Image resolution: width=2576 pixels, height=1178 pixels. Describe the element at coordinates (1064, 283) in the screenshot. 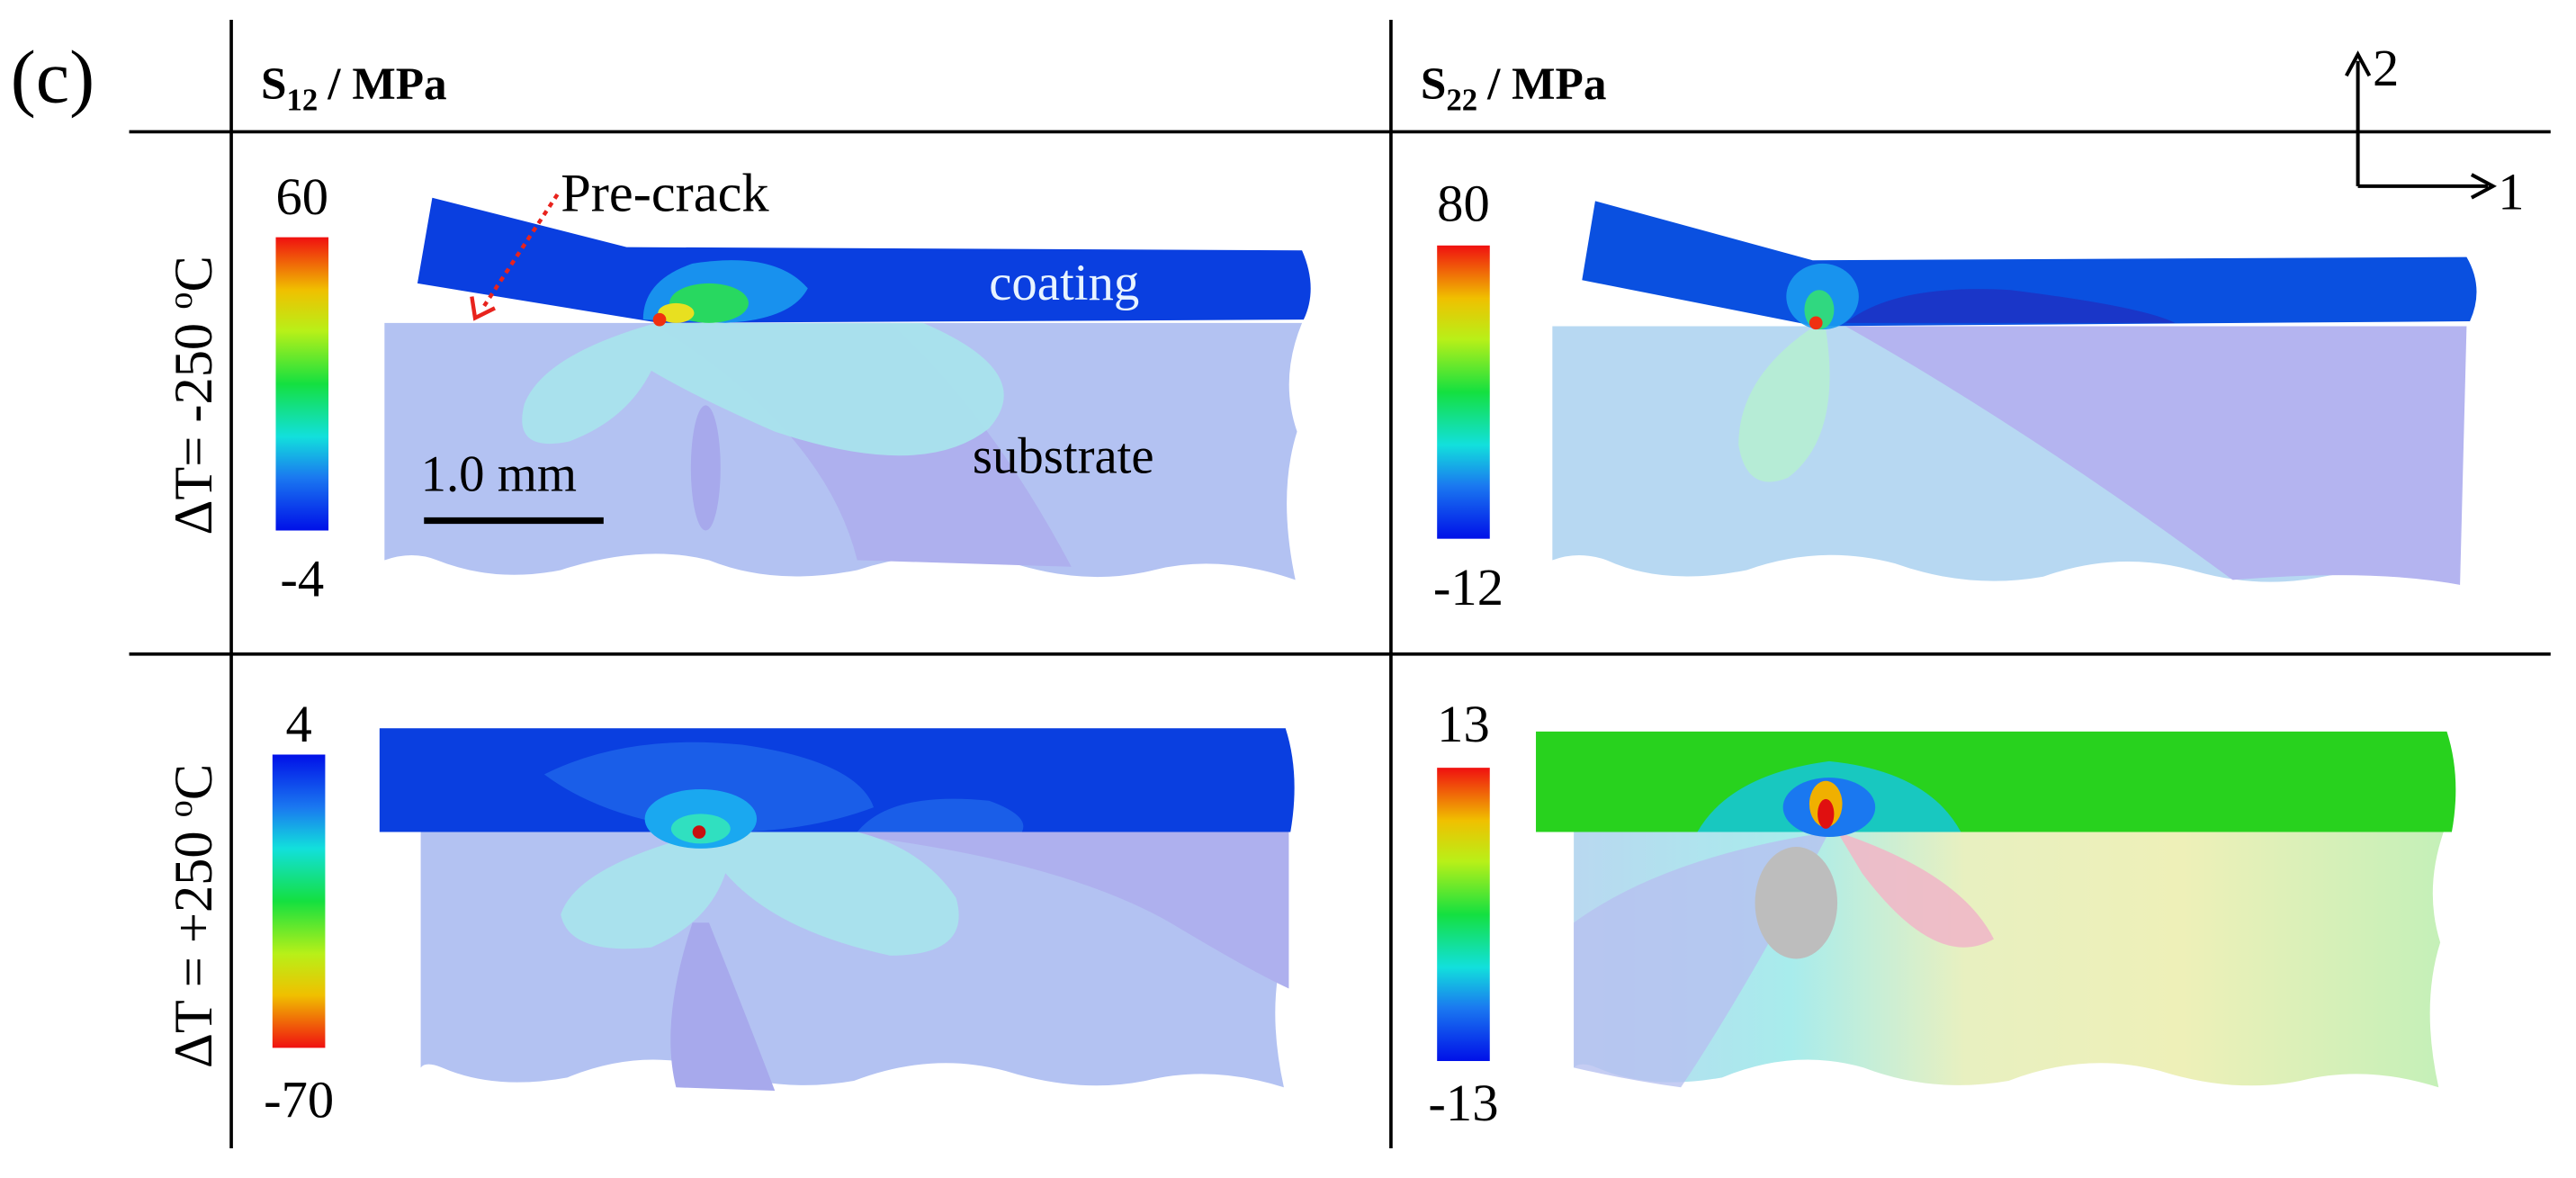

I see `coating-label: coating` at that location.